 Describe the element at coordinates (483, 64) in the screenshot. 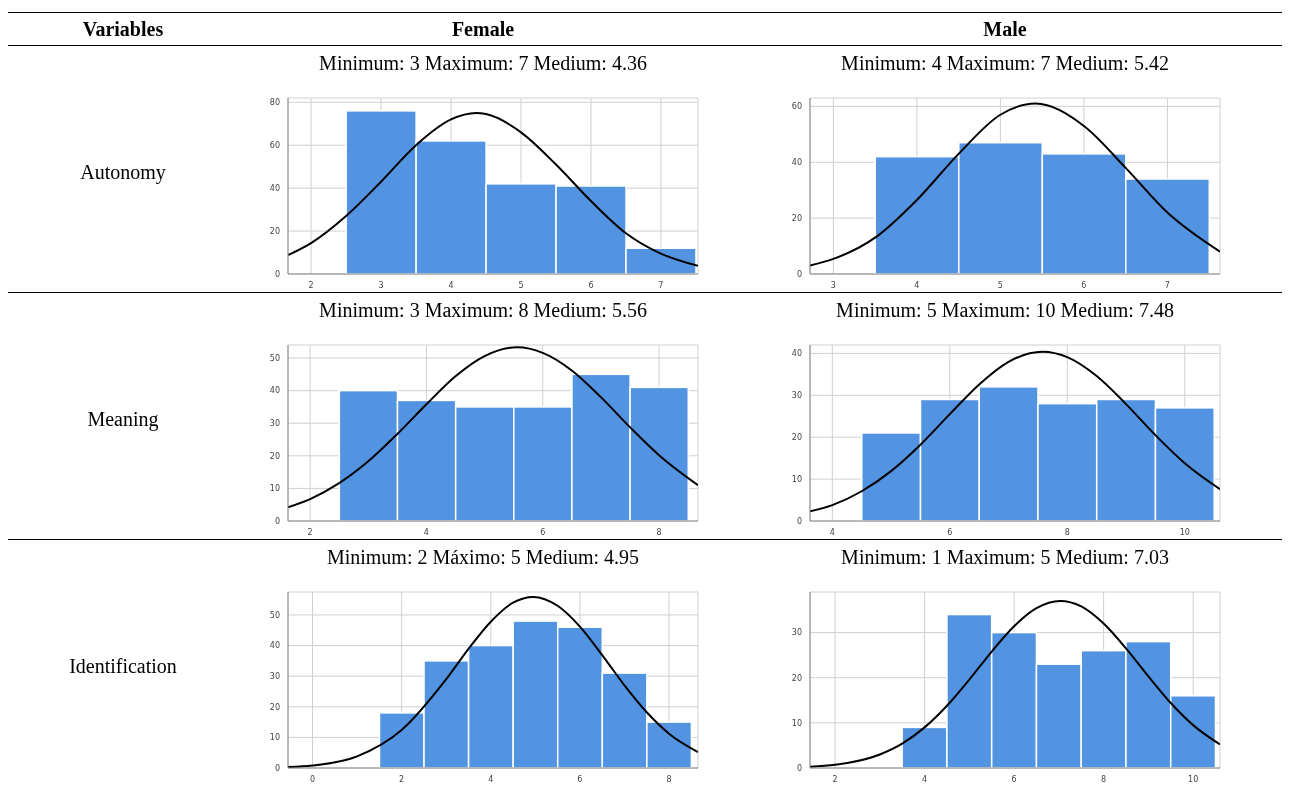

I see `chart-title: Minimum: 3 Maximum: 7 Medium: 4.36` at that location.